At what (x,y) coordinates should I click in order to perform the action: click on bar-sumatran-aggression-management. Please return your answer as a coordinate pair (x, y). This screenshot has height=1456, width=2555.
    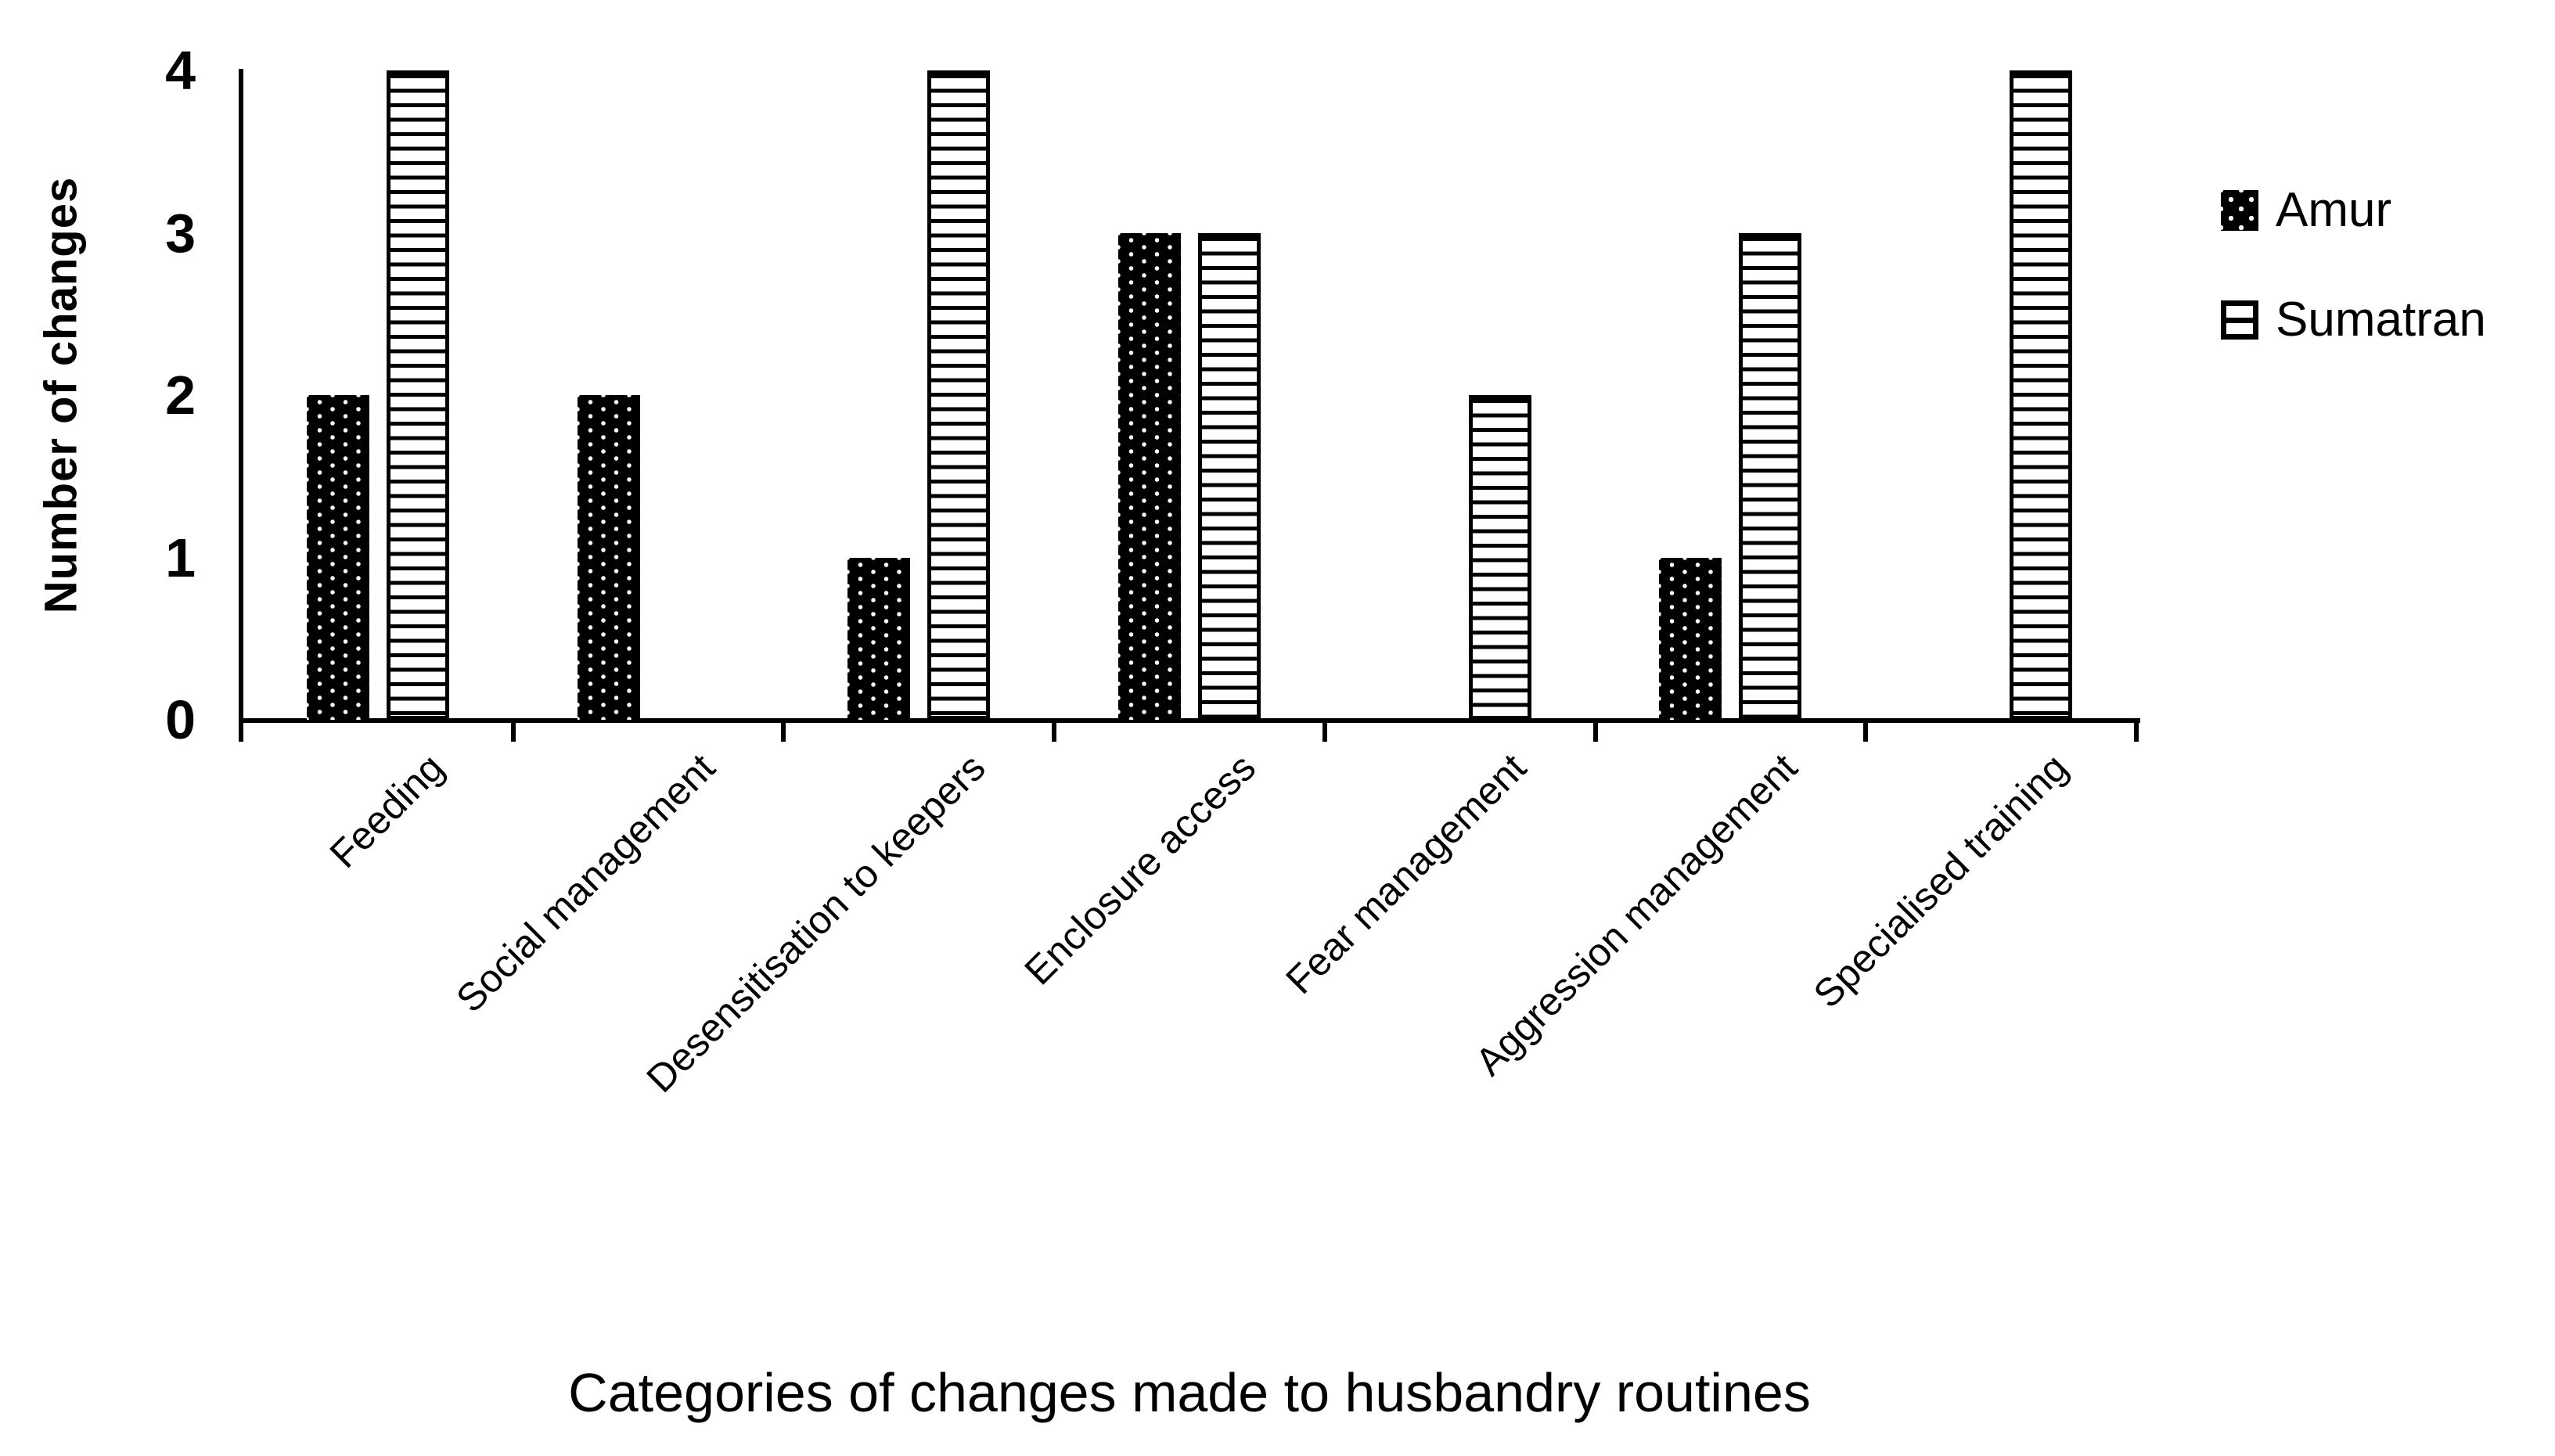
    Looking at the image, I should click on (1770, 476).